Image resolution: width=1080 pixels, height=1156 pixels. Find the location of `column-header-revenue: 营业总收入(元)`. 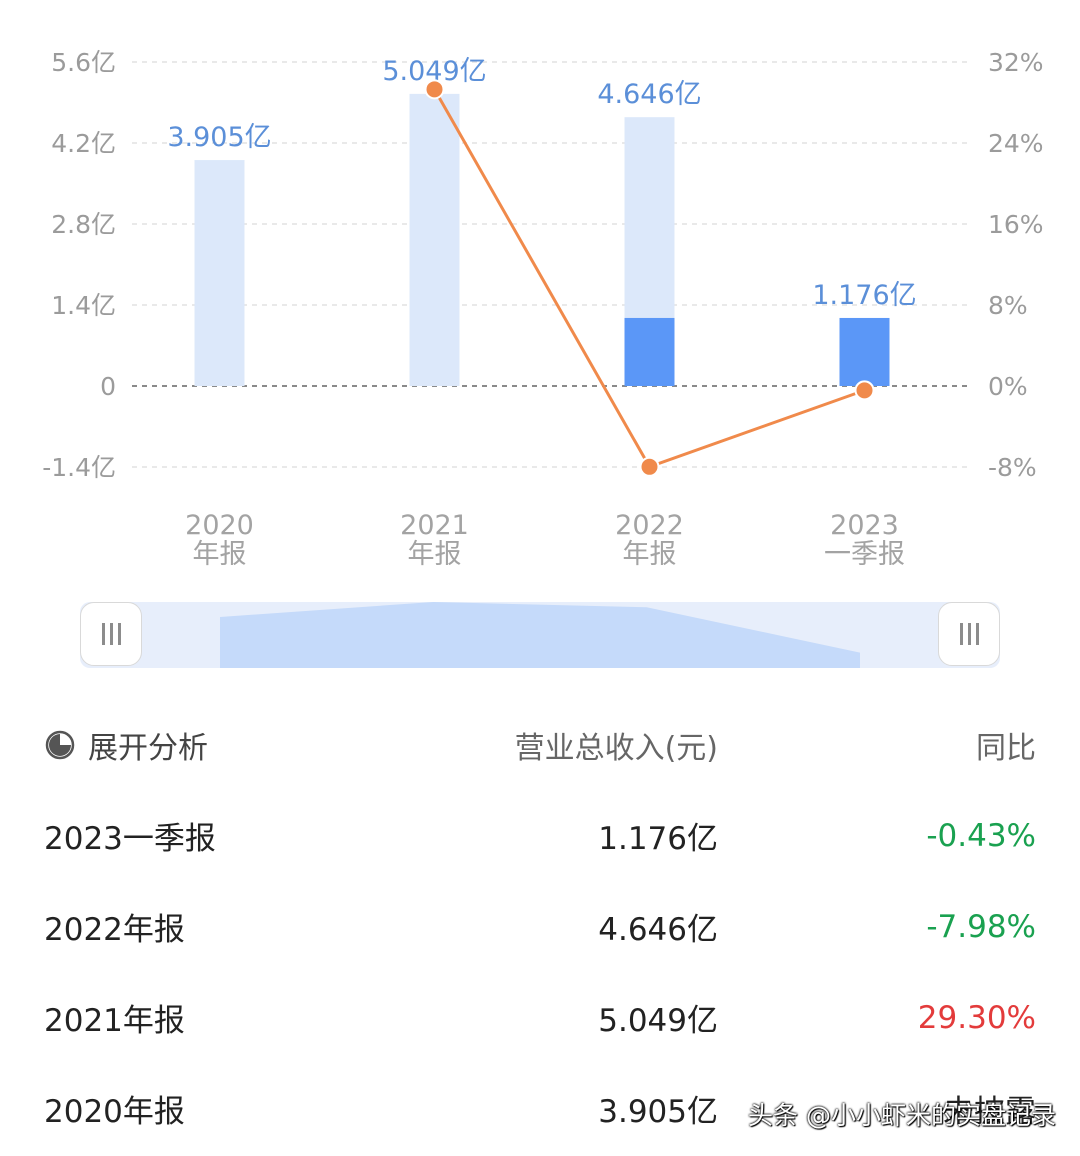

column-header-revenue: 营业总收入(元) is located at coordinates (616, 748).